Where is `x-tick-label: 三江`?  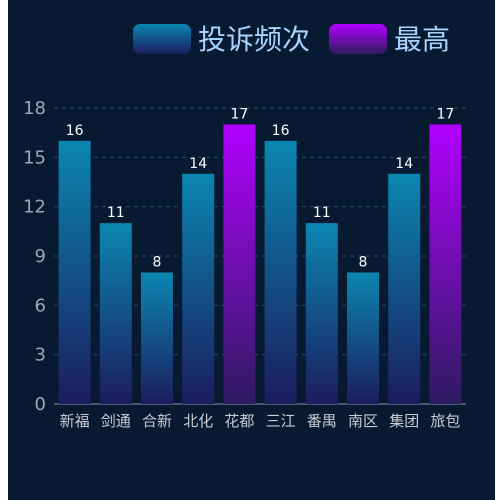 x-tick-label: 三江 is located at coordinates (281, 421).